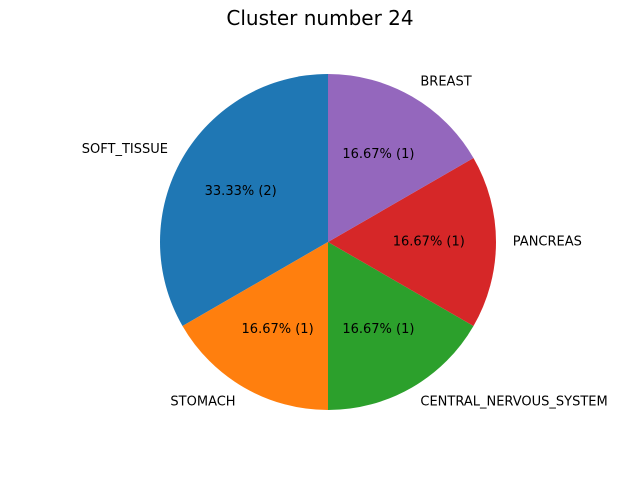 The height and width of the screenshot is (480, 640). I want to click on slice-percent-pancreas: 16.67% (1), so click(429, 242).